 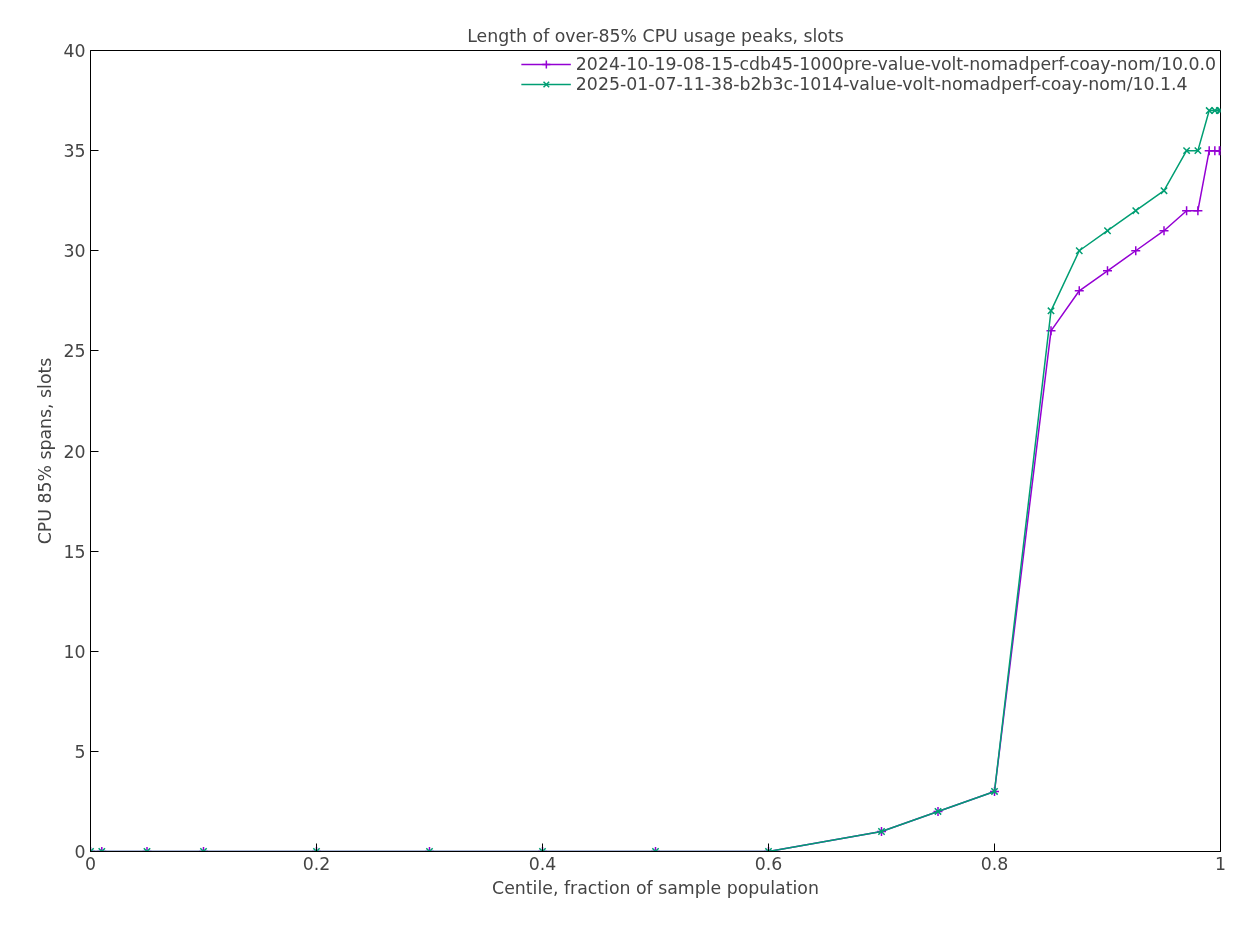 I want to click on legend-label: 2024-10-19-08-15-cdb45-1000pre-value-volt-nomadperf-coay-nom/10.0.0, so click(x=895, y=64).